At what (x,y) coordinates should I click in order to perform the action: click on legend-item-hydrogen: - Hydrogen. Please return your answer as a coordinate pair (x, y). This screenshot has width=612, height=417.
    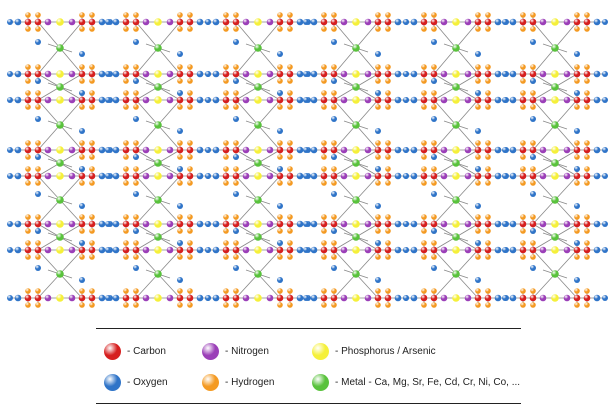
    Looking at the image, I should click on (238, 382).